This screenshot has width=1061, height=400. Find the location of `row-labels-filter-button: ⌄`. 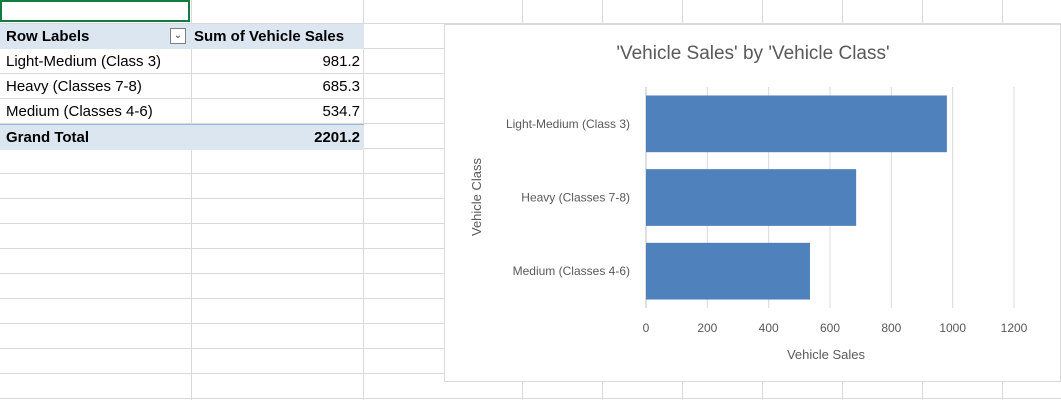

row-labels-filter-button: ⌄ is located at coordinates (178, 36).